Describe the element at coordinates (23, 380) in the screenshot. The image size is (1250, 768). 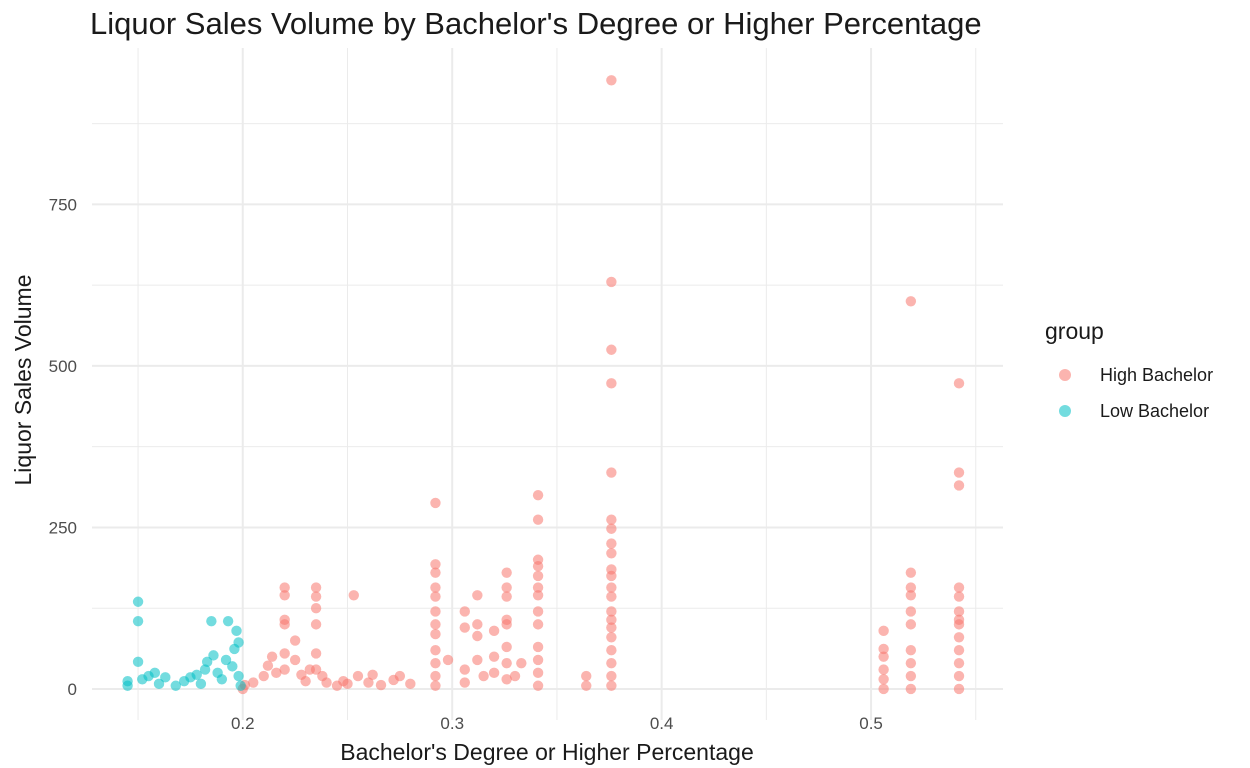
I see `y-axis-title: Liquor Sales Volume` at that location.